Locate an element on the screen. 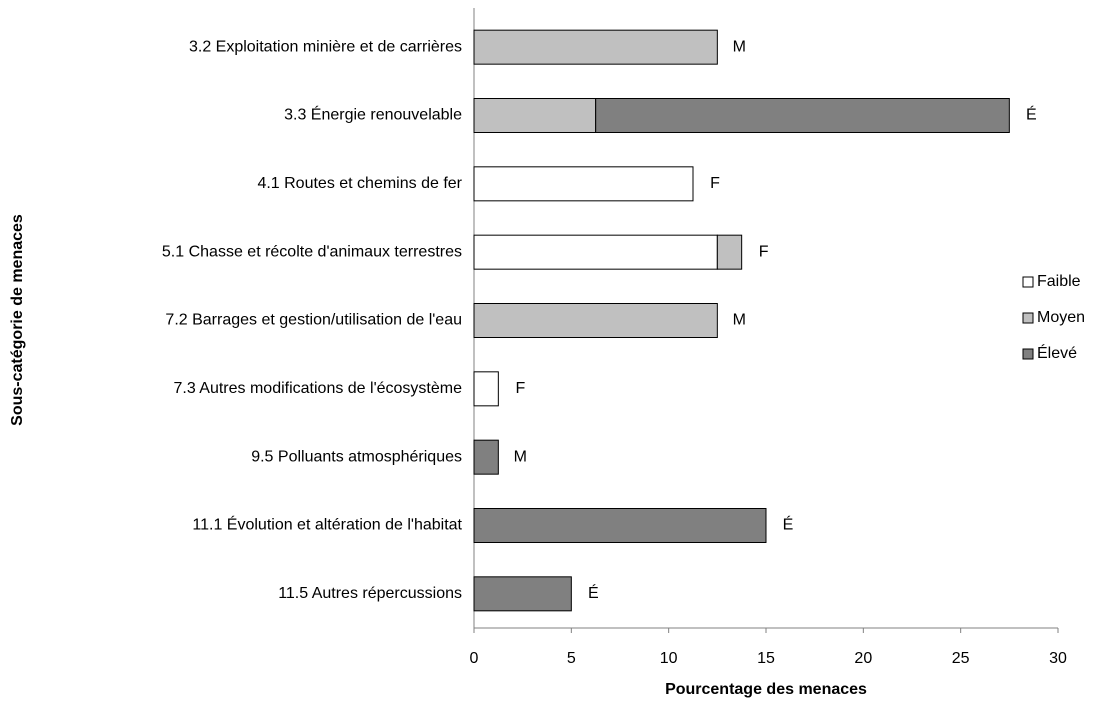  y-tick-label: 11.5 Autres répercussions is located at coordinates (370, 593).